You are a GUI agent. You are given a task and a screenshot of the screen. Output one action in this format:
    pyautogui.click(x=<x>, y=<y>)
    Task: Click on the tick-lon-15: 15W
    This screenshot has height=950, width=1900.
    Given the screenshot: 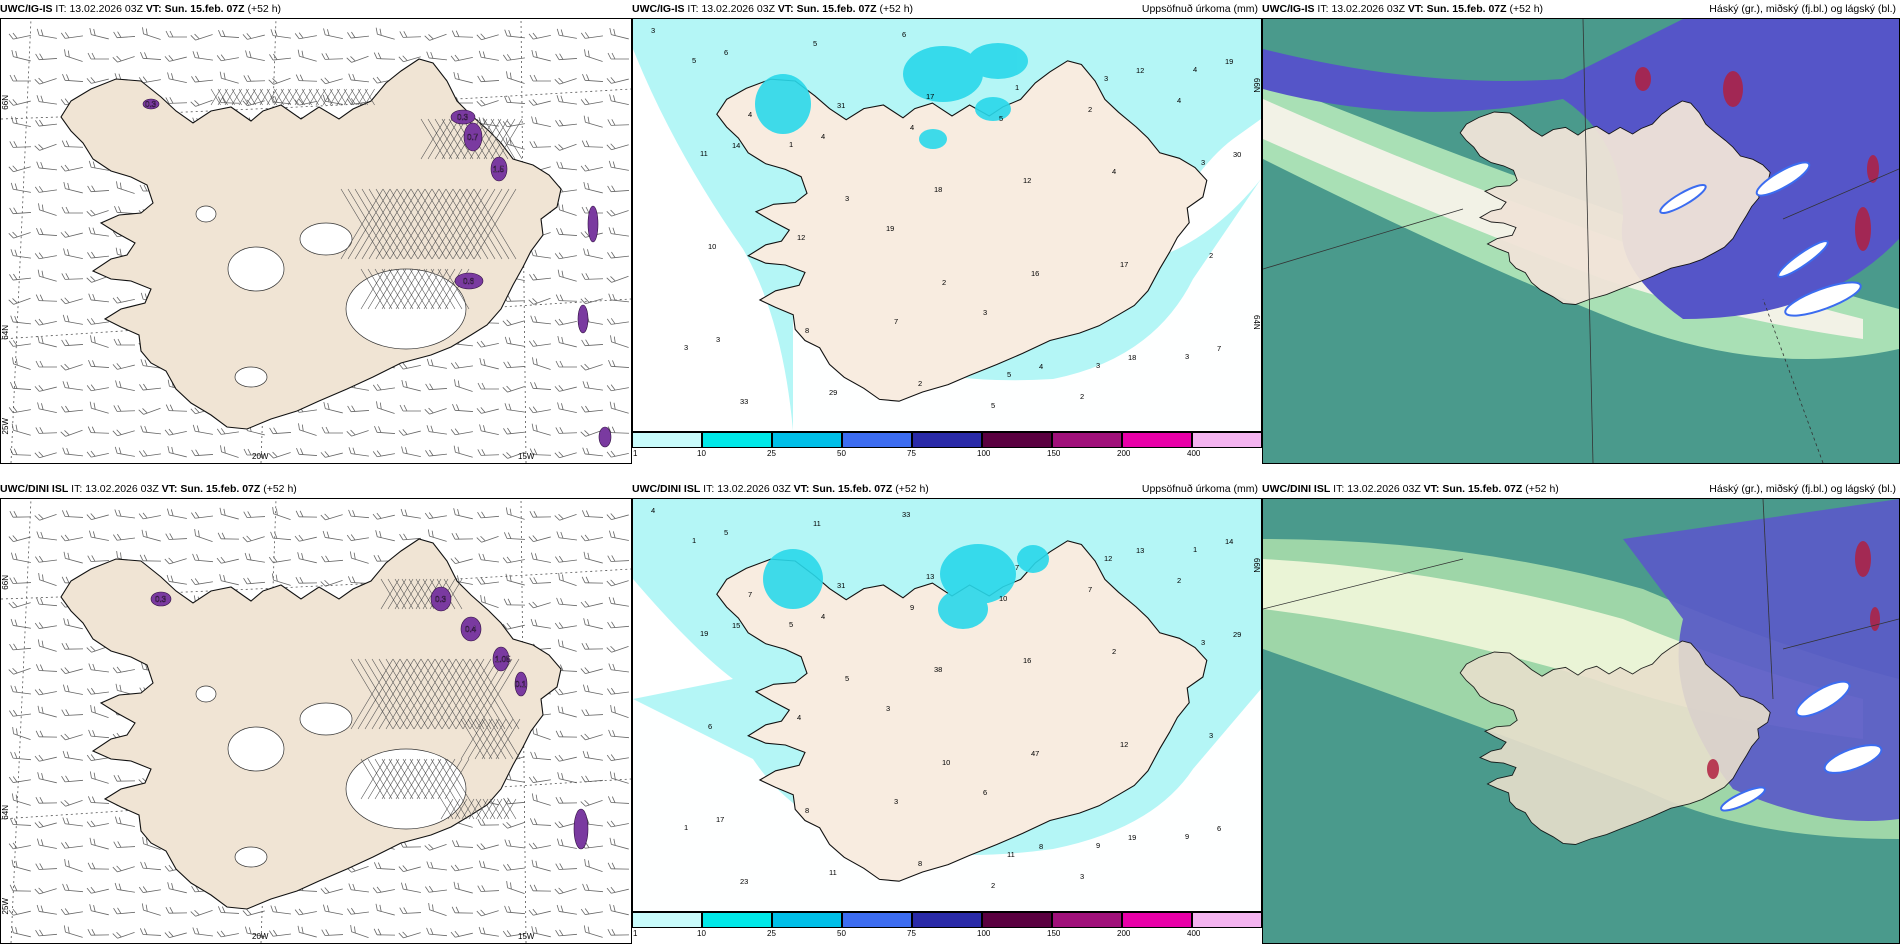 What is the action you would take?
    pyautogui.click(x=526, y=456)
    